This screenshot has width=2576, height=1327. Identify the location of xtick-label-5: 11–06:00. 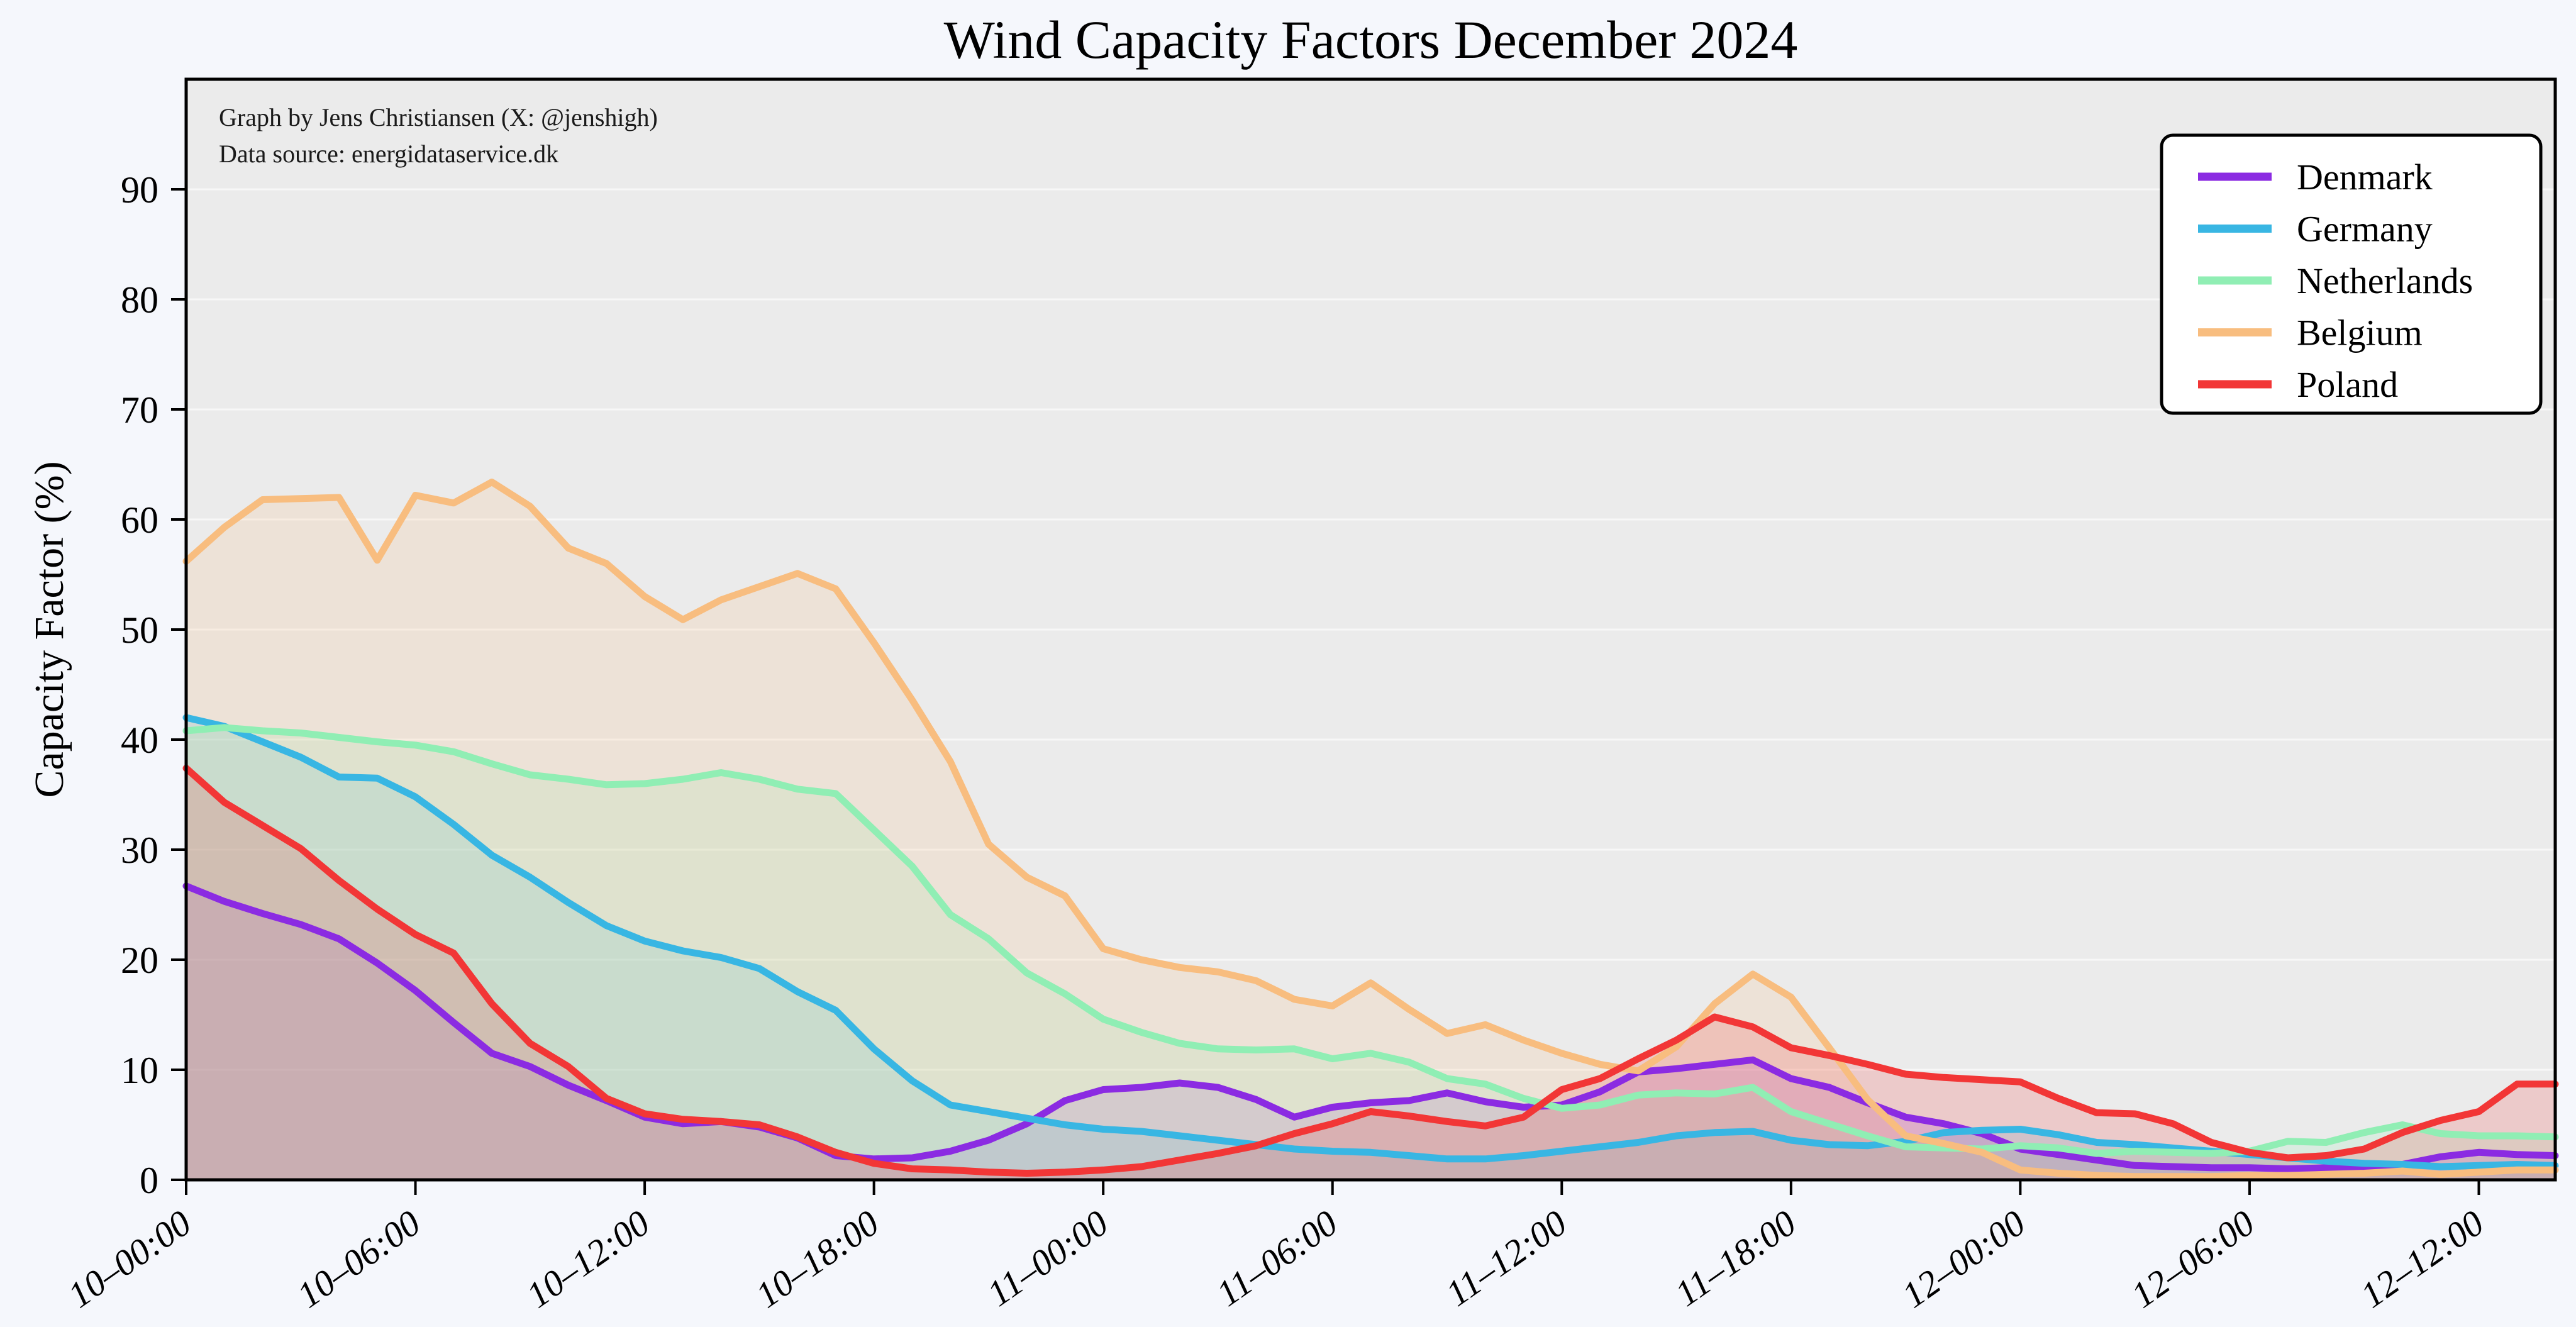
(1277, 1258).